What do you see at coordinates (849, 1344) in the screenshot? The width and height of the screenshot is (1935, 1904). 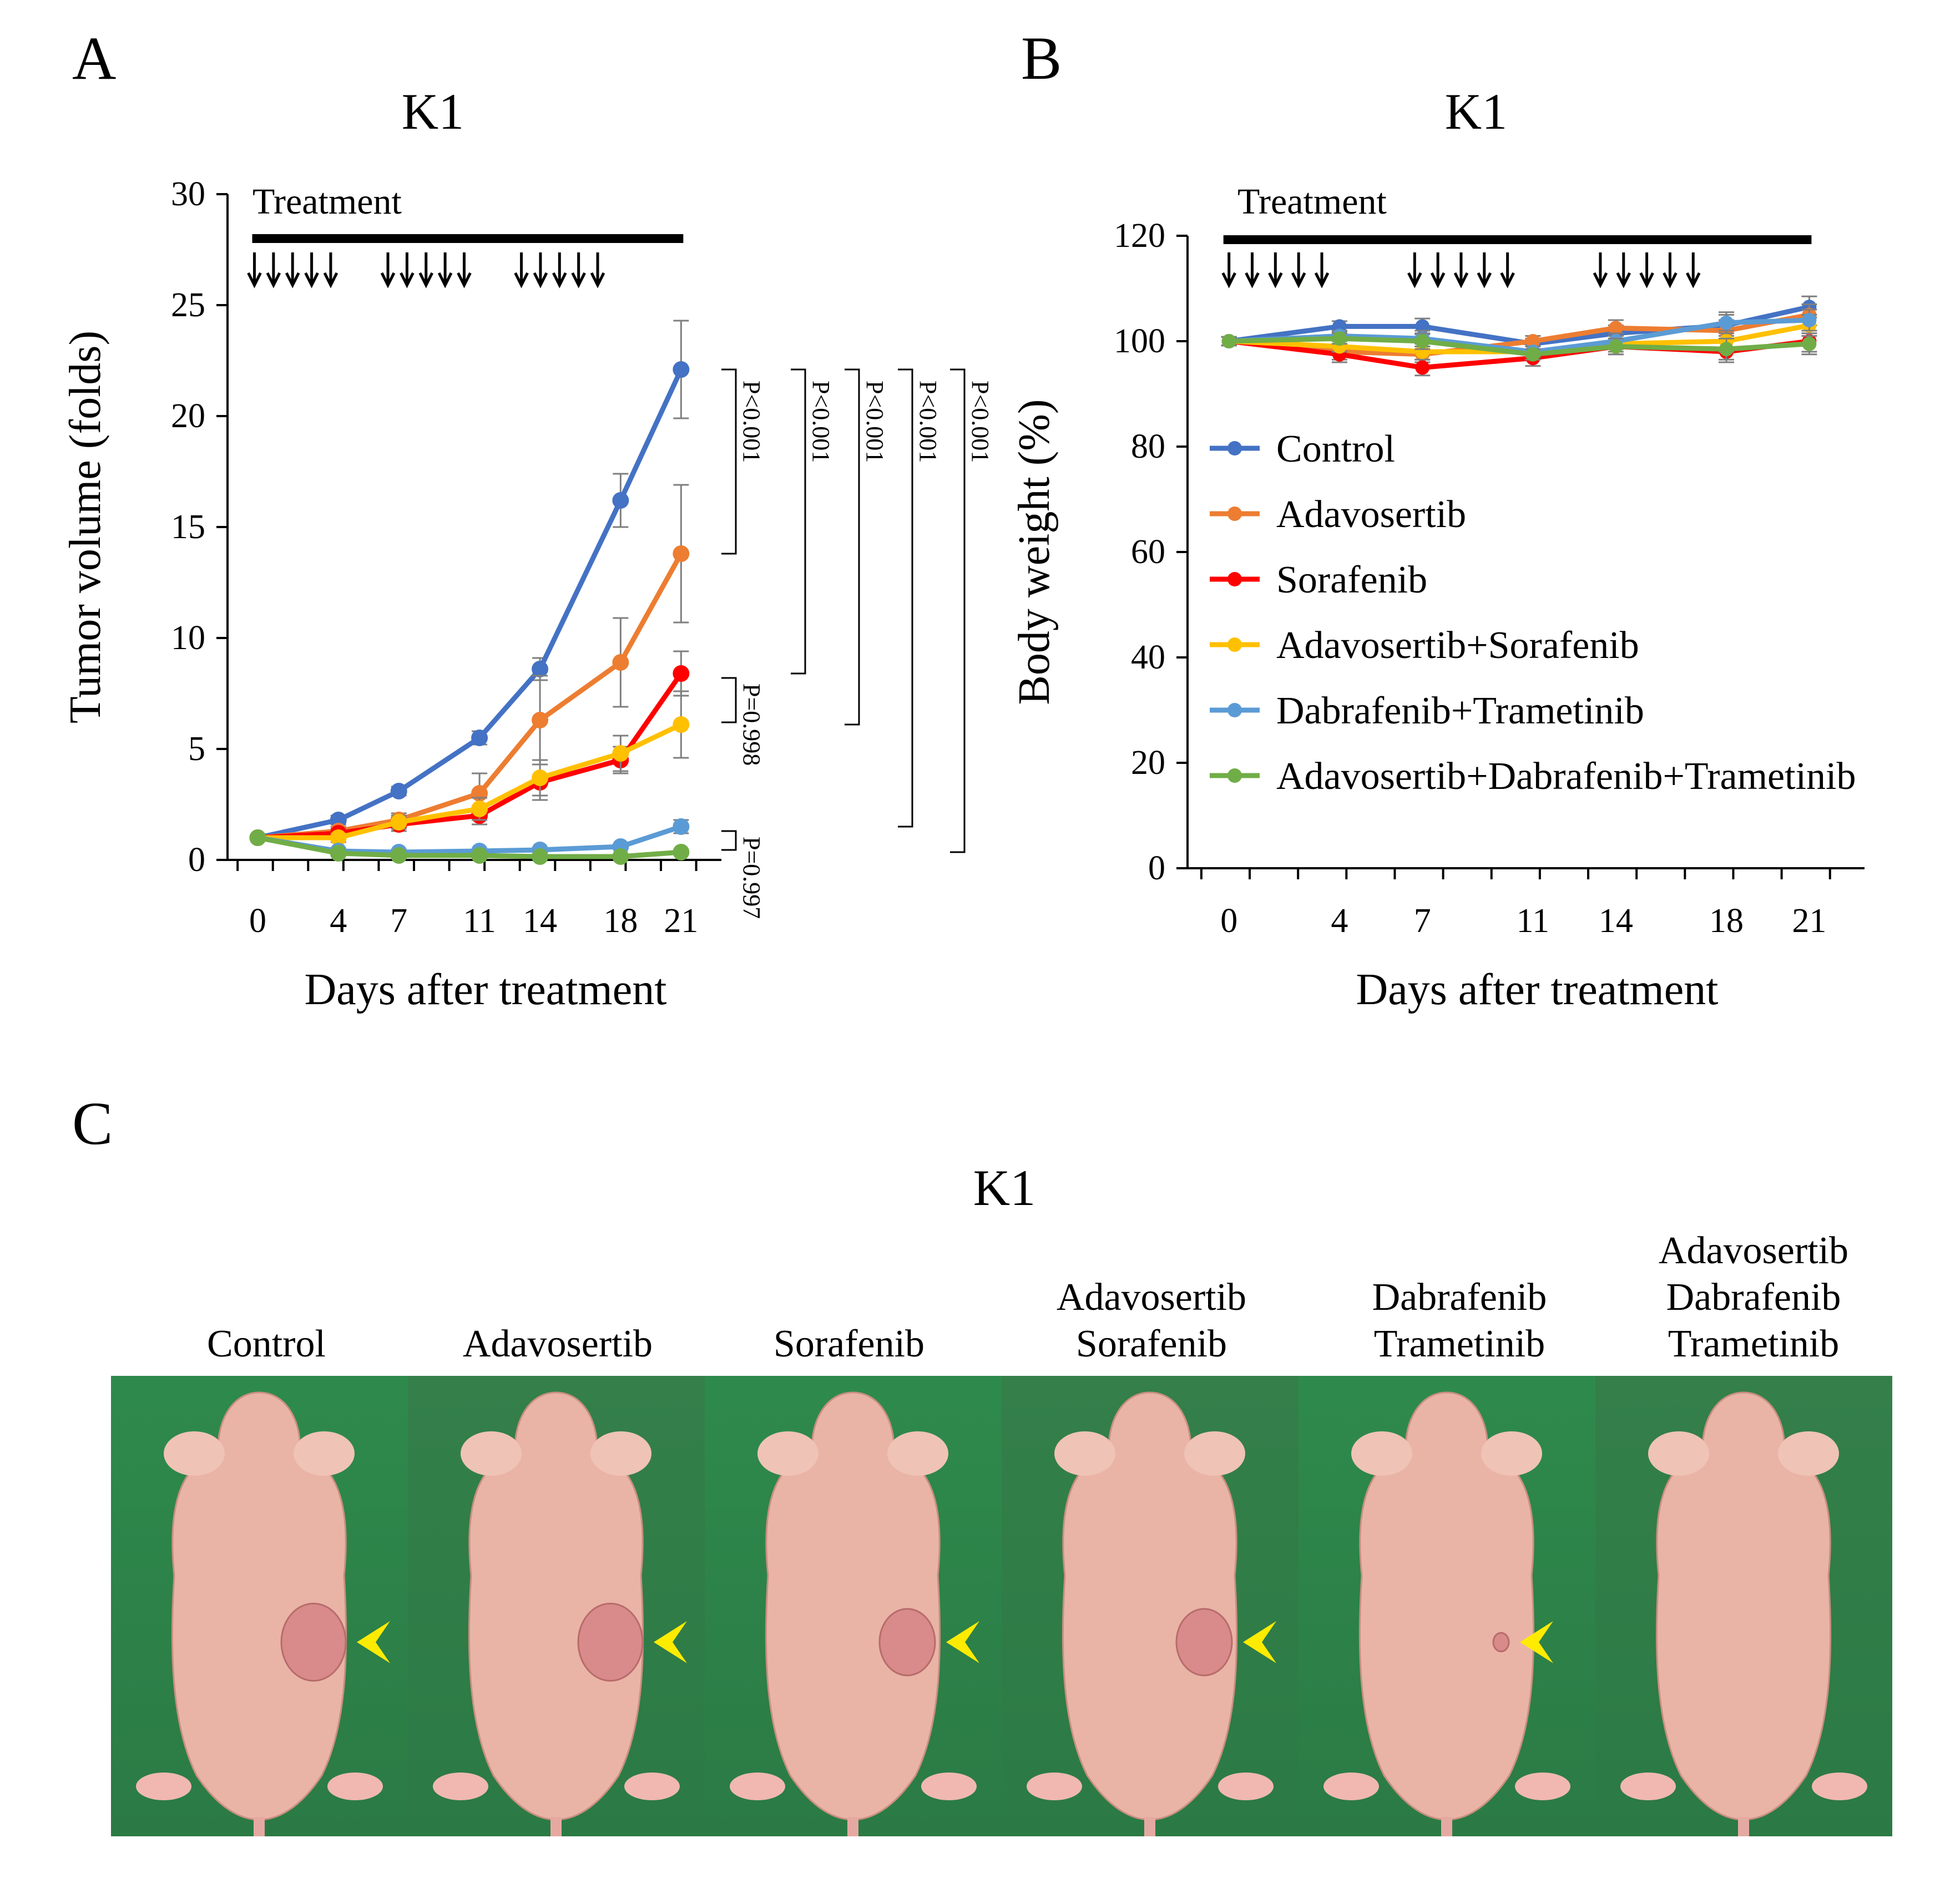 I see `photo-label-line: Sorafenib` at bounding box center [849, 1344].